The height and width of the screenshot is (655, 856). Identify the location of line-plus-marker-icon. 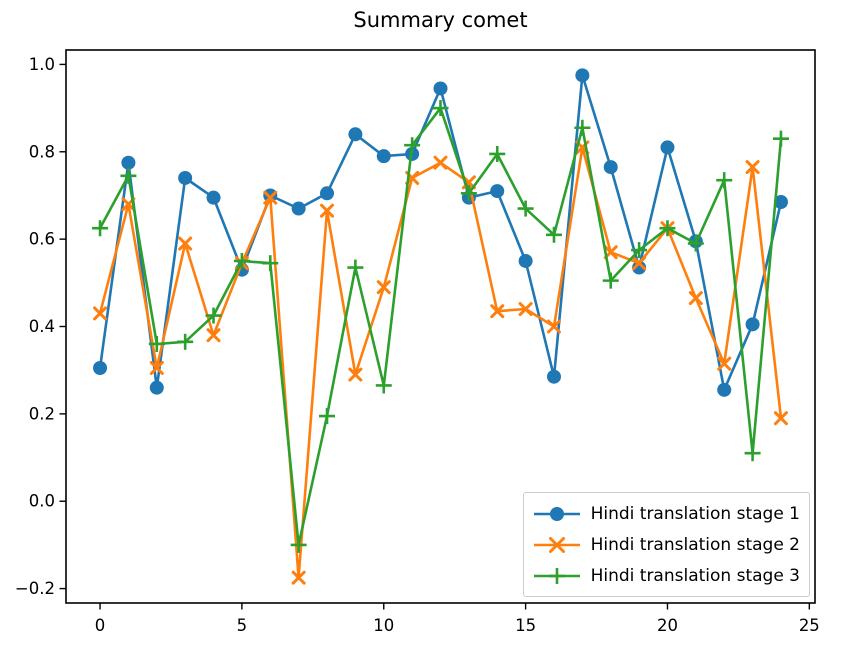
(556, 575).